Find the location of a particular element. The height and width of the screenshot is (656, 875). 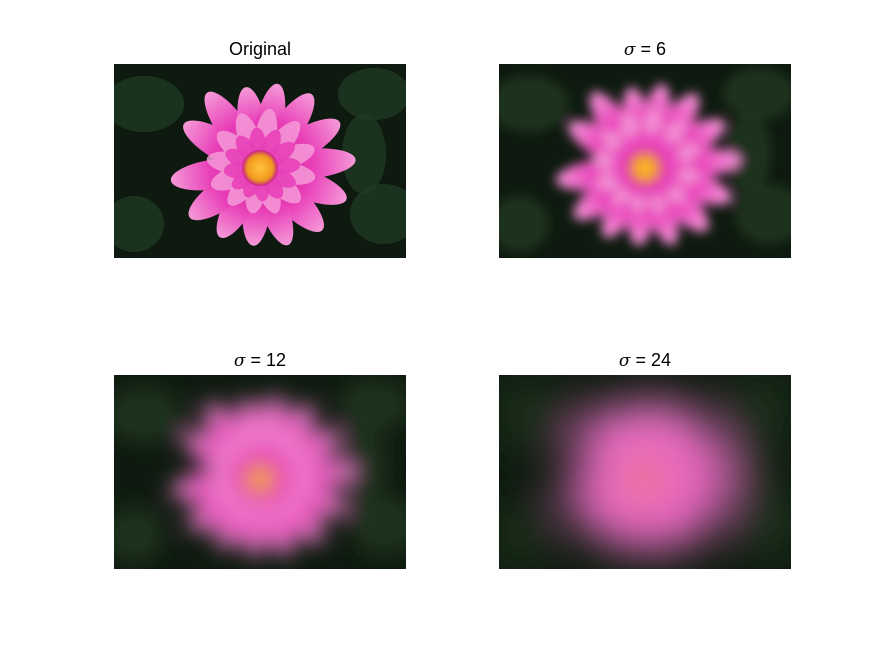

panel-title-sigma-24: σ = 24 is located at coordinates (645, 360).